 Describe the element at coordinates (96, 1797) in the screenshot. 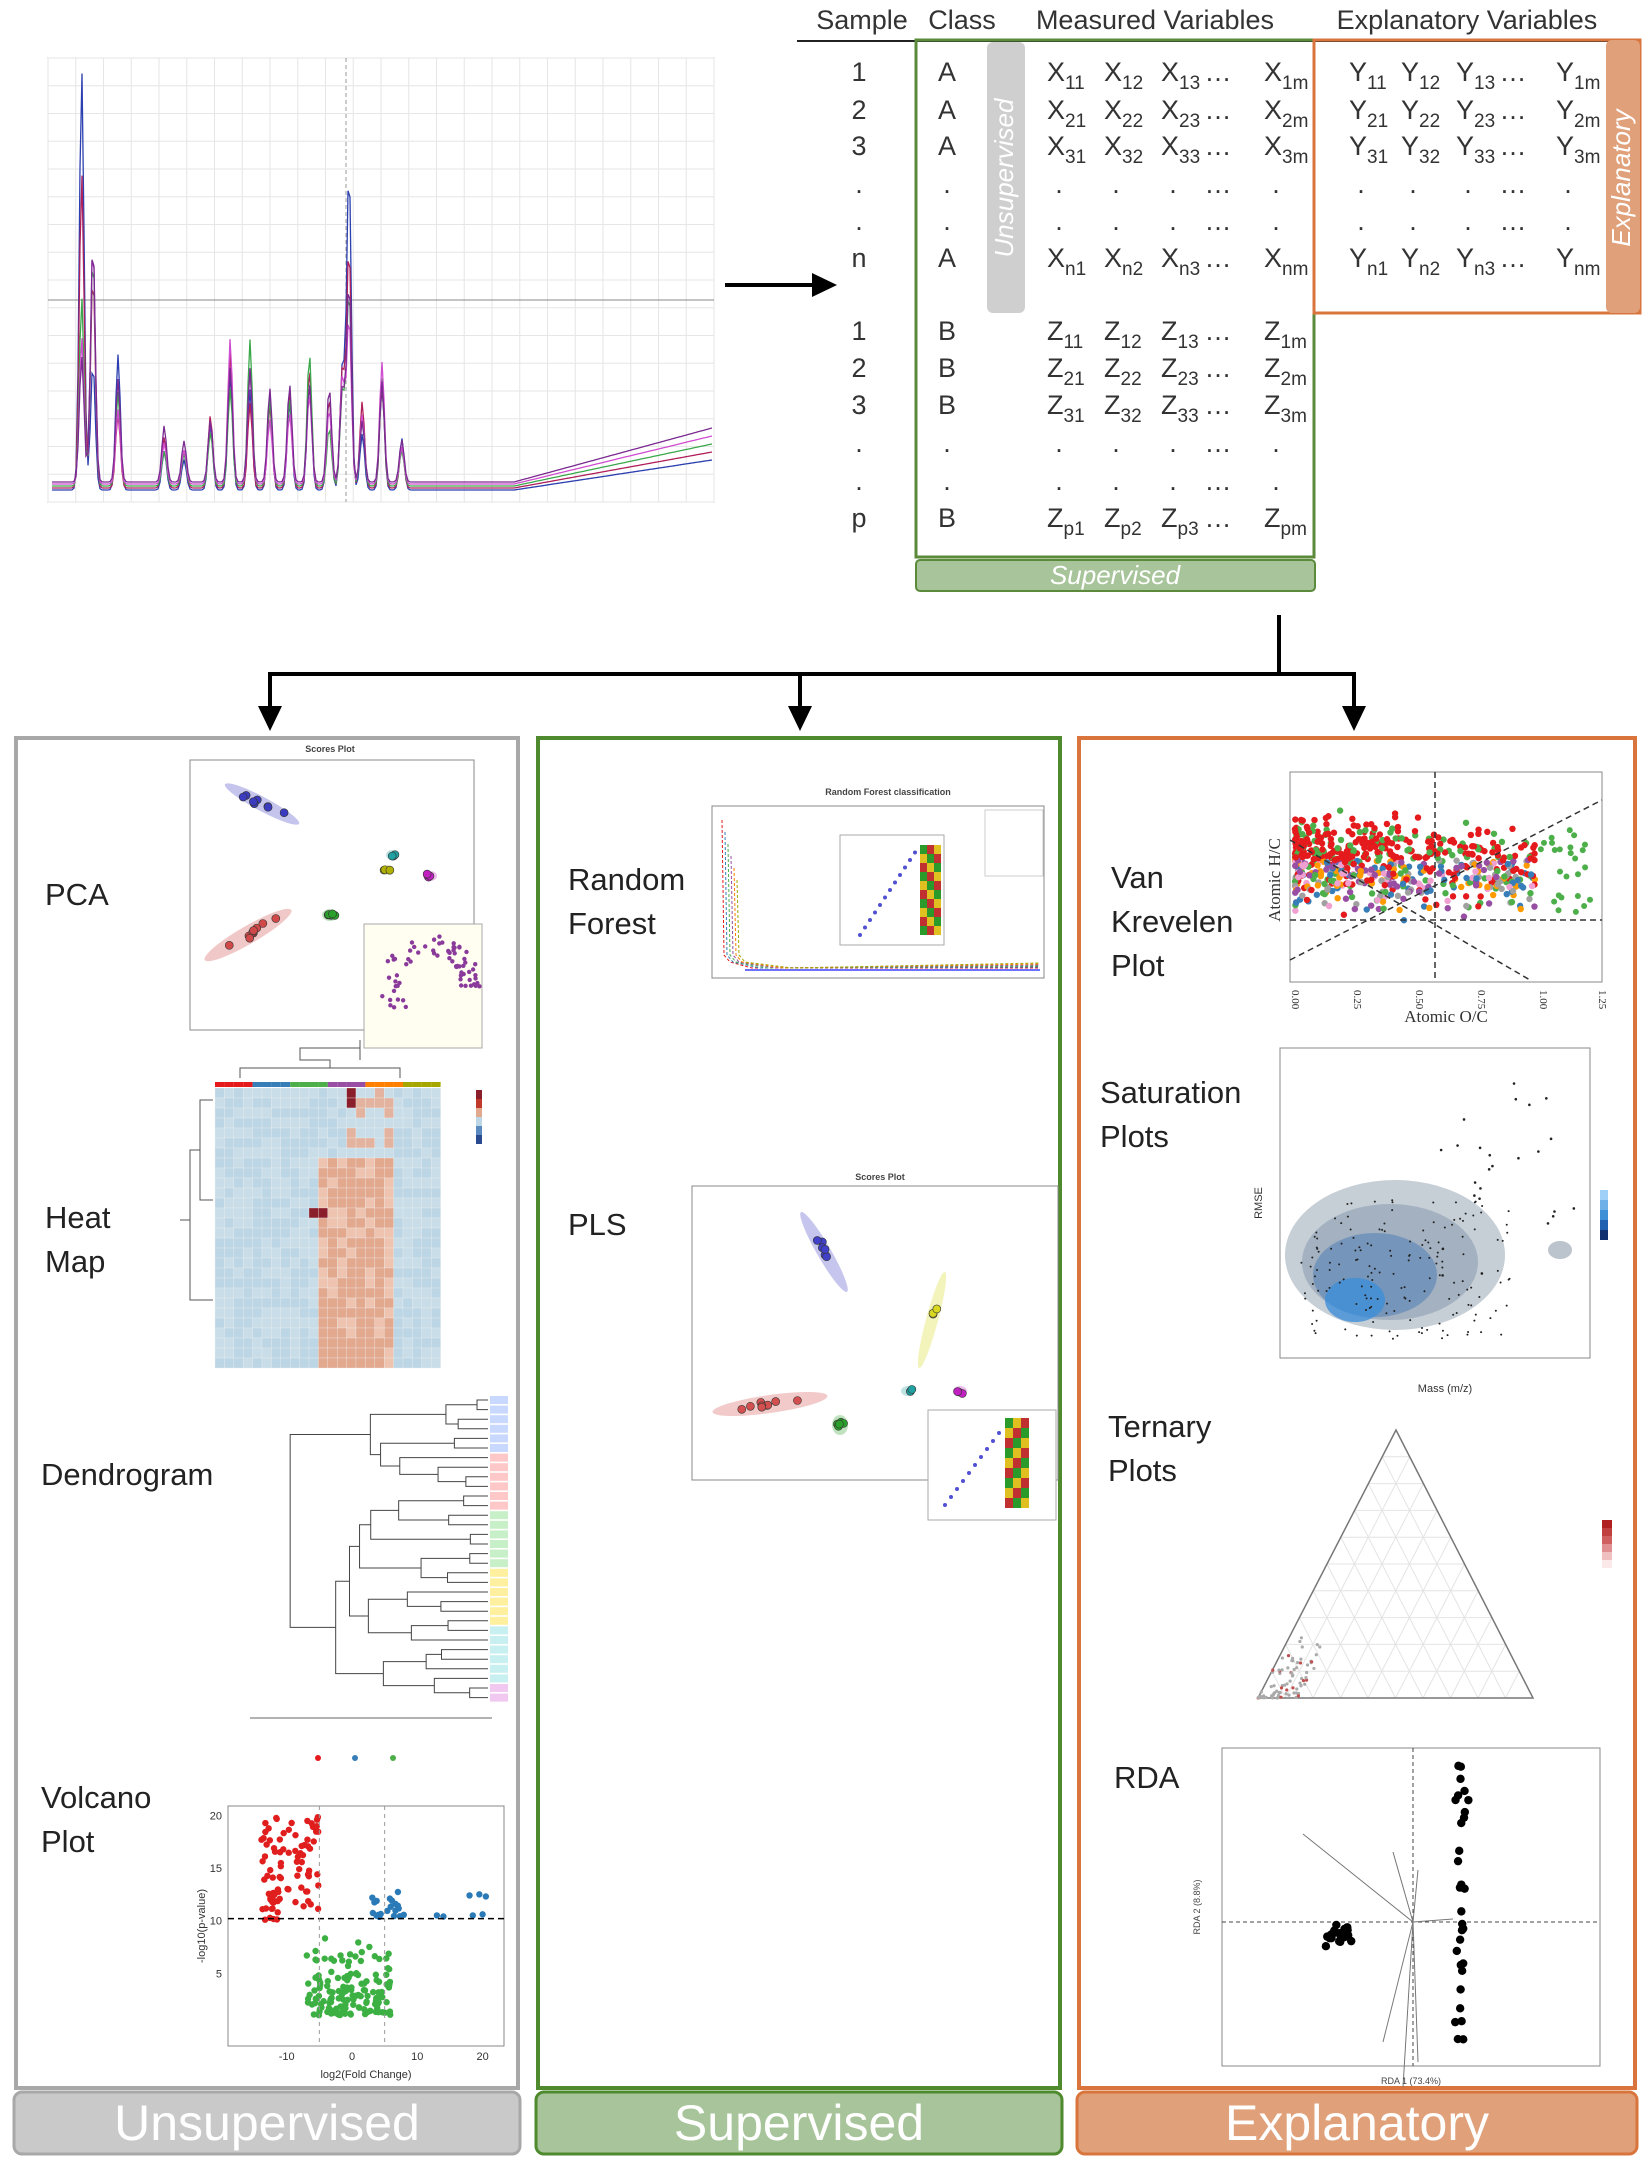

I see `method-label: Volcano` at that location.